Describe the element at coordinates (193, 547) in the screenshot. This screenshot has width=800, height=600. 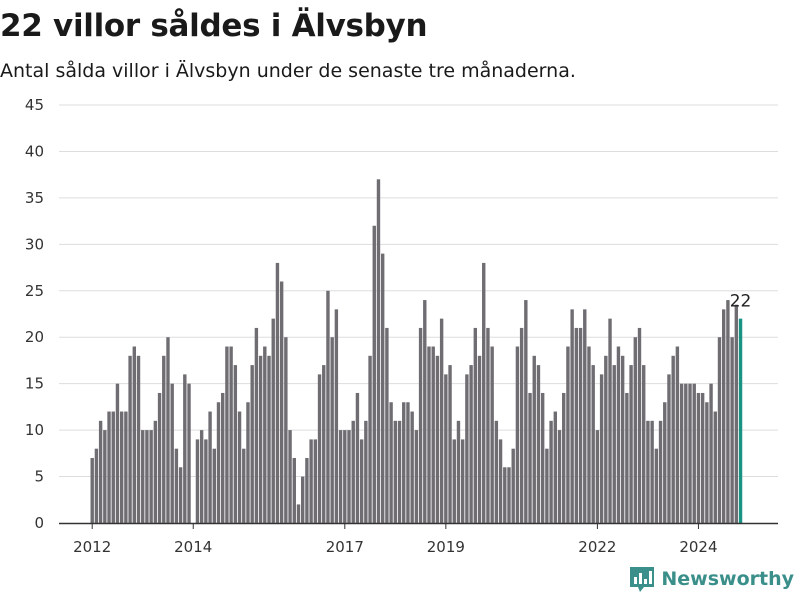
I see `x-tick-label: 2014` at that location.